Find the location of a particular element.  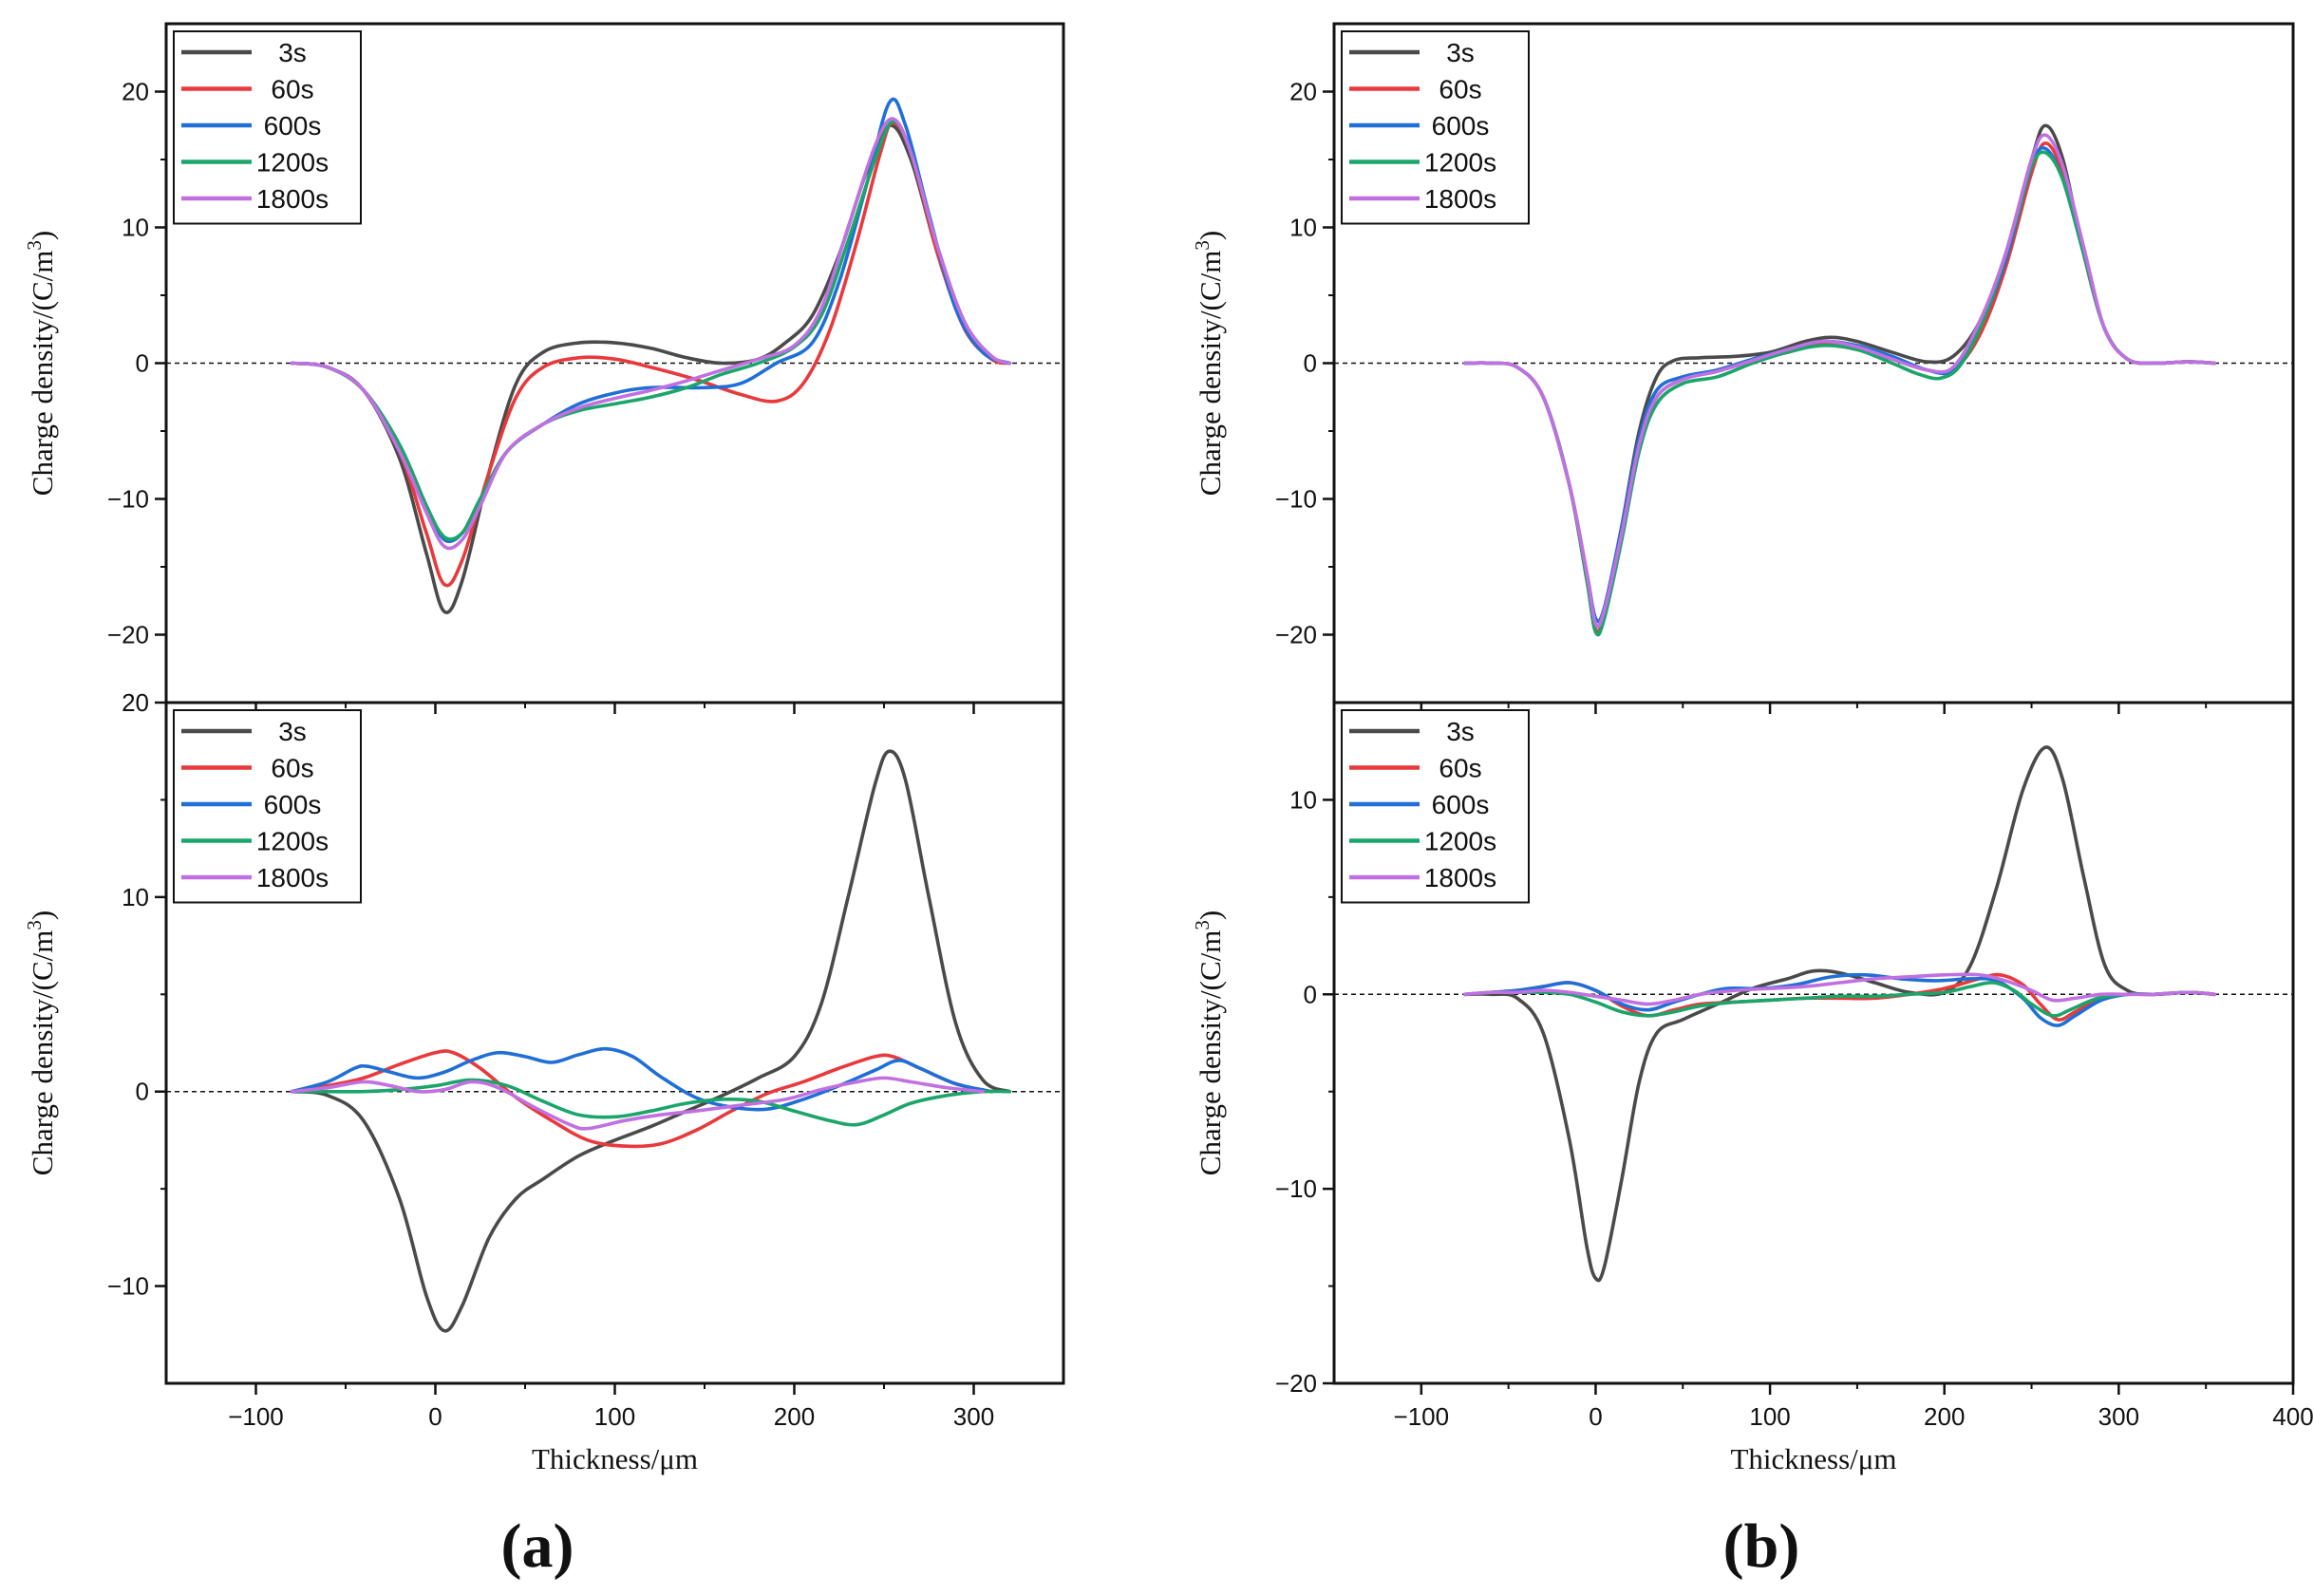

panel-label-a: (a) is located at coordinates (537, 1546).